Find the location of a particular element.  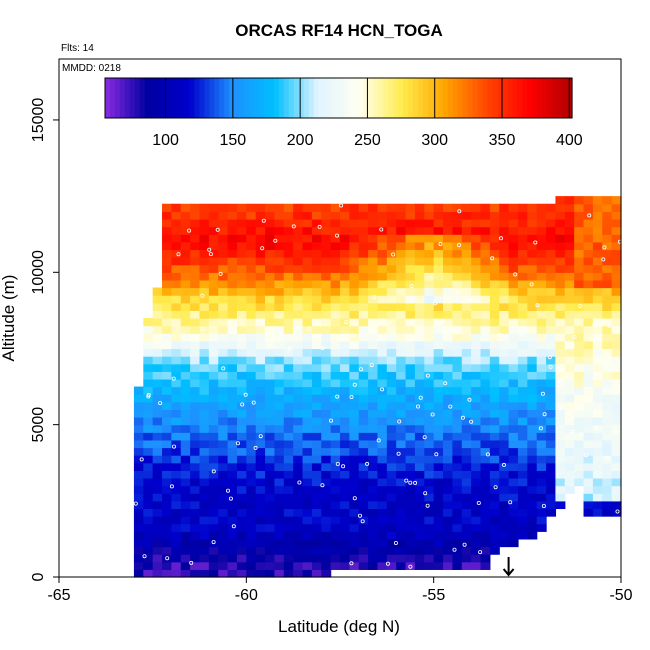

x-axis-label: Latitude (deg N) is located at coordinates (339, 626).